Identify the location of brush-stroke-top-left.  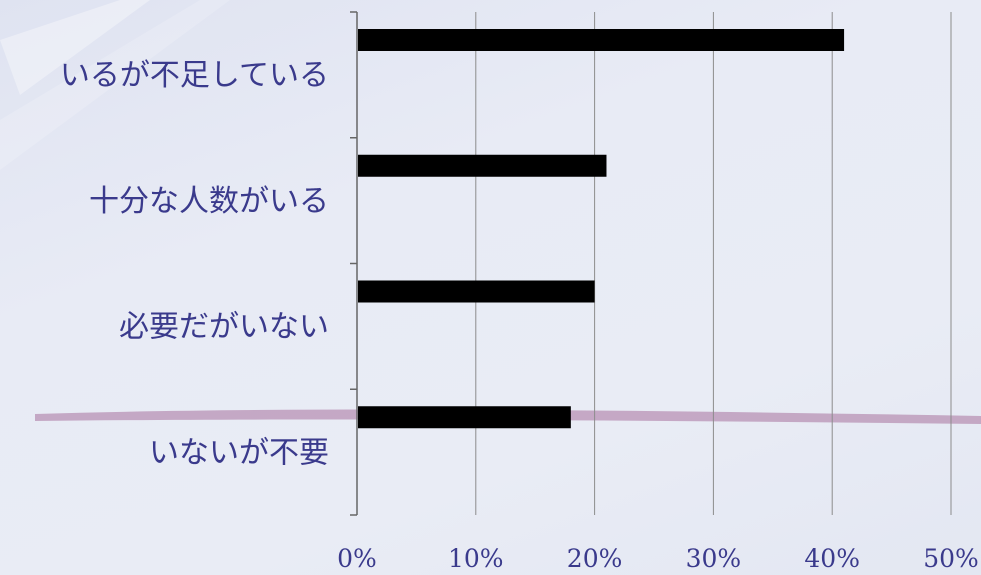
(75, 47).